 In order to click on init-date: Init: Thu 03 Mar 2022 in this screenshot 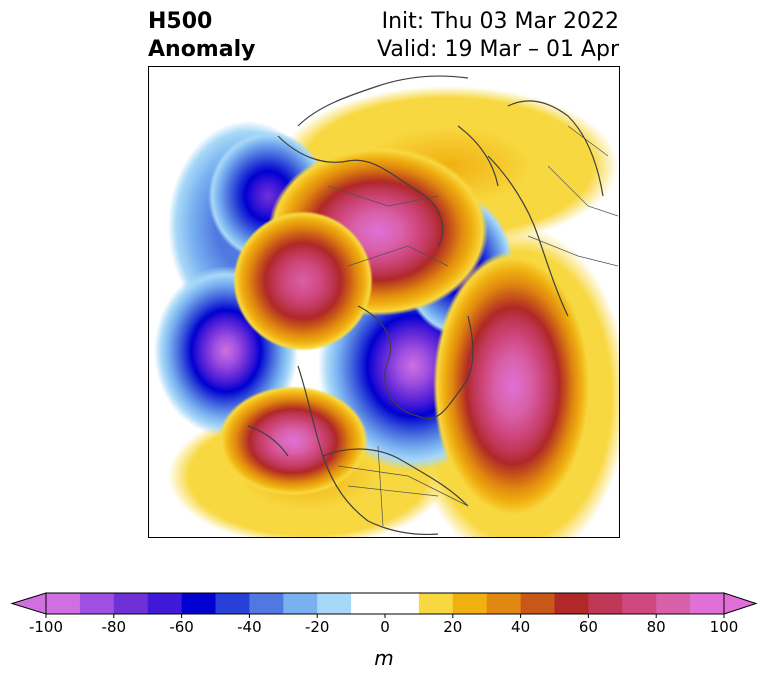, I will do `click(500, 21)`.